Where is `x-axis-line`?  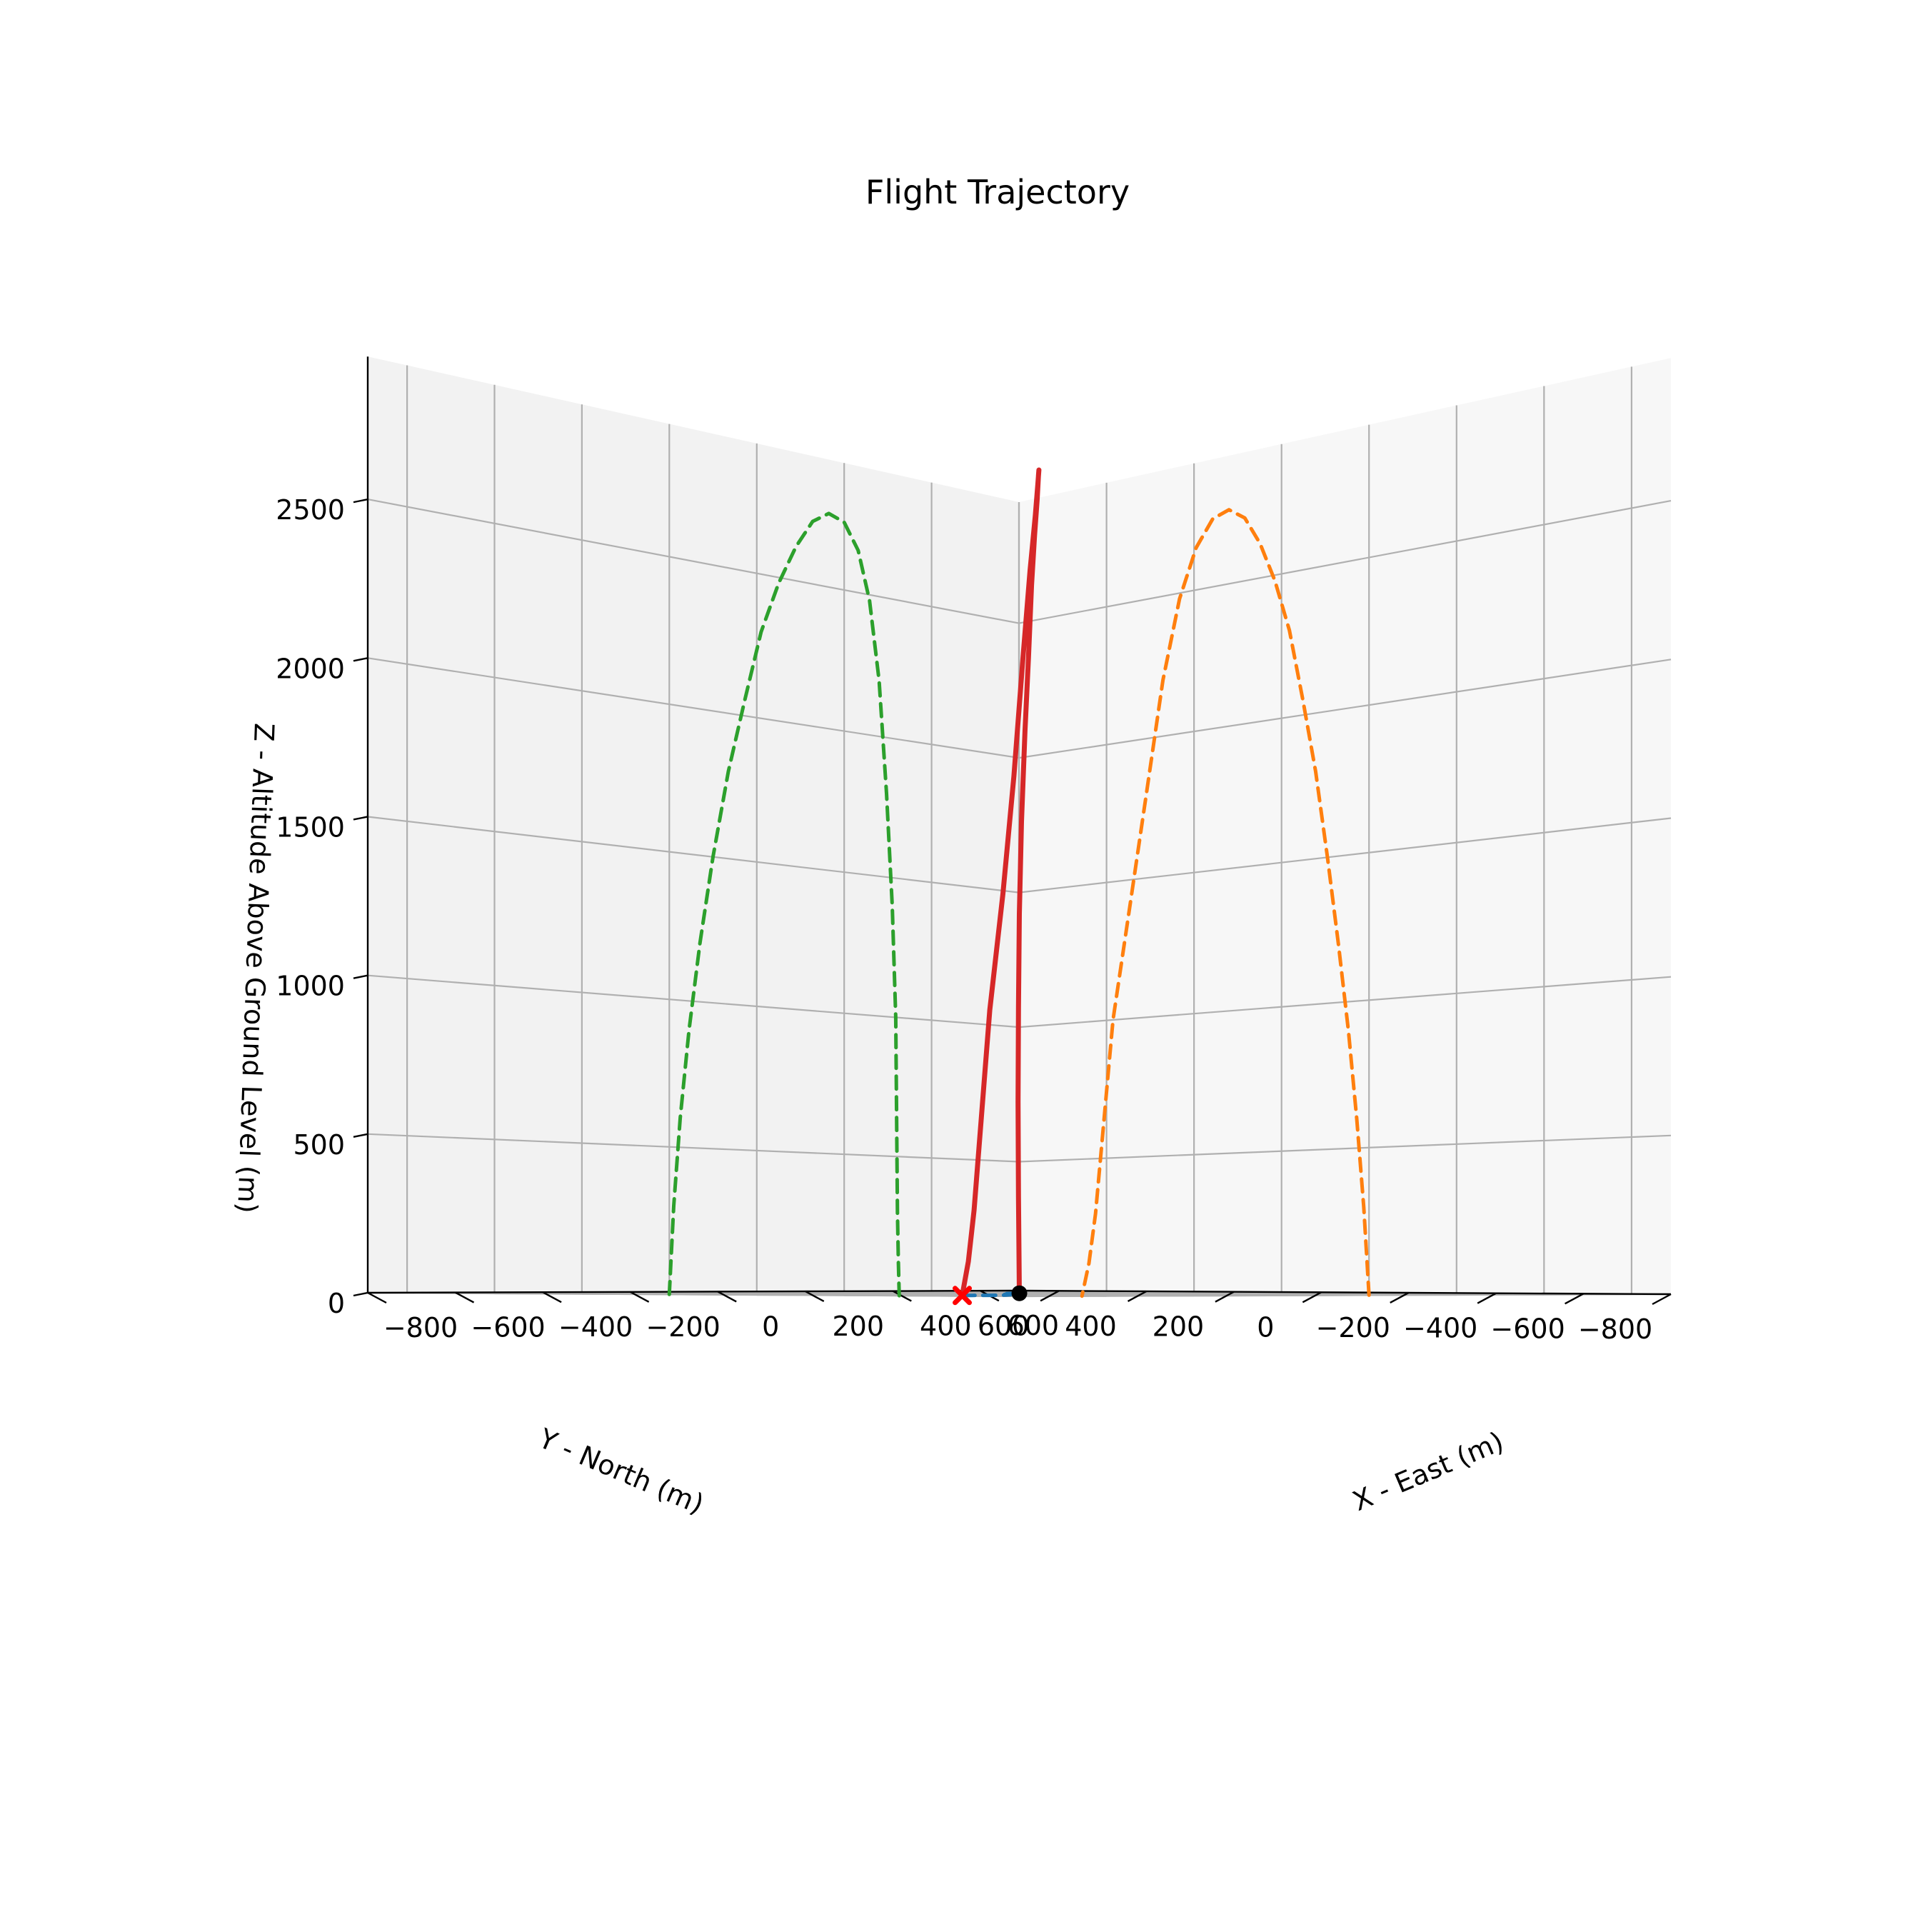
x-axis-line is located at coordinates (693, 1291).